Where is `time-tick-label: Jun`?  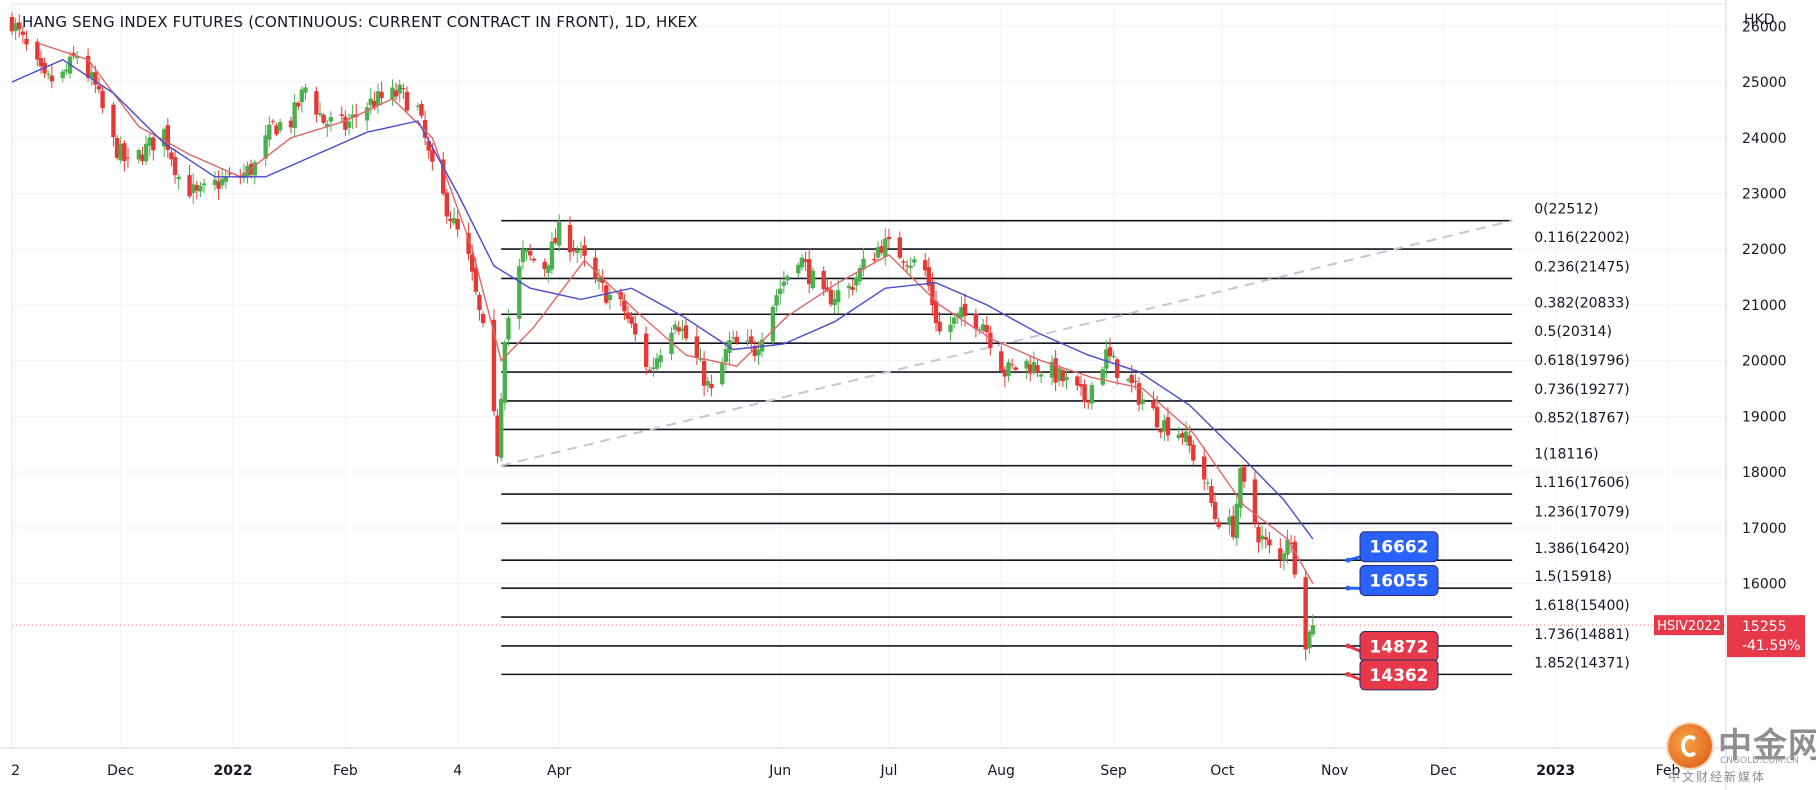
time-tick-label: Jun is located at coordinates (779, 771).